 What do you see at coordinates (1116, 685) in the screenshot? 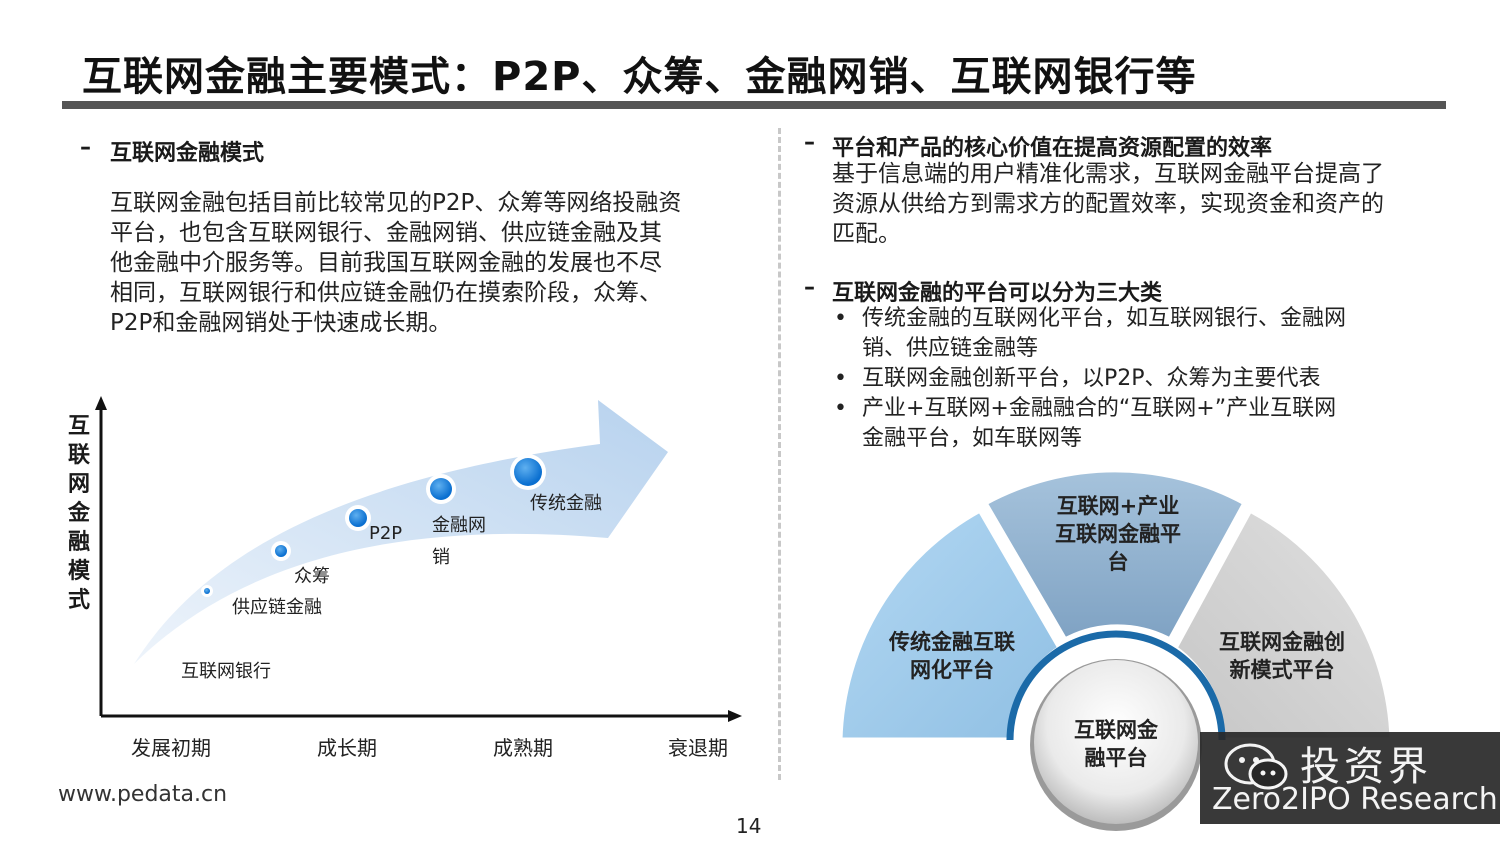
I see `center-ring` at bounding box center [1116, 685].